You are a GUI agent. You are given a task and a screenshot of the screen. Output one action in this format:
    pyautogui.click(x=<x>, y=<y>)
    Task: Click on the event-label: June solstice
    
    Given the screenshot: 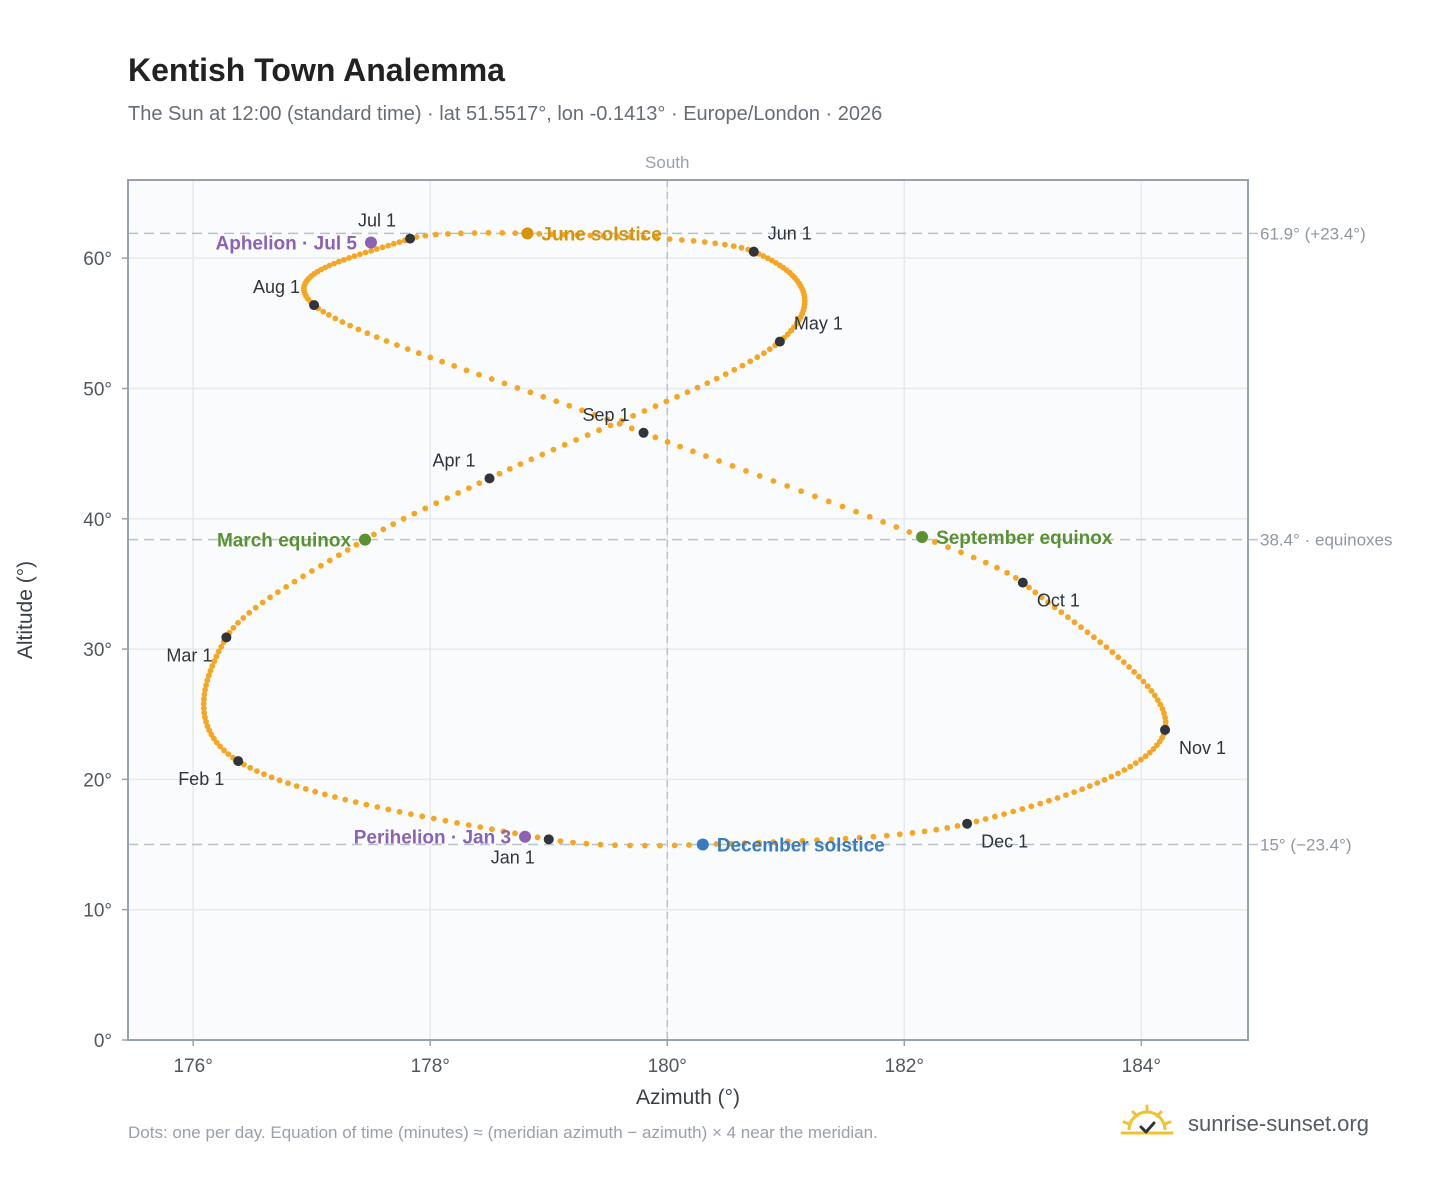 What is the action you would take?
    pyautogui.click(x=601, y=234)
    